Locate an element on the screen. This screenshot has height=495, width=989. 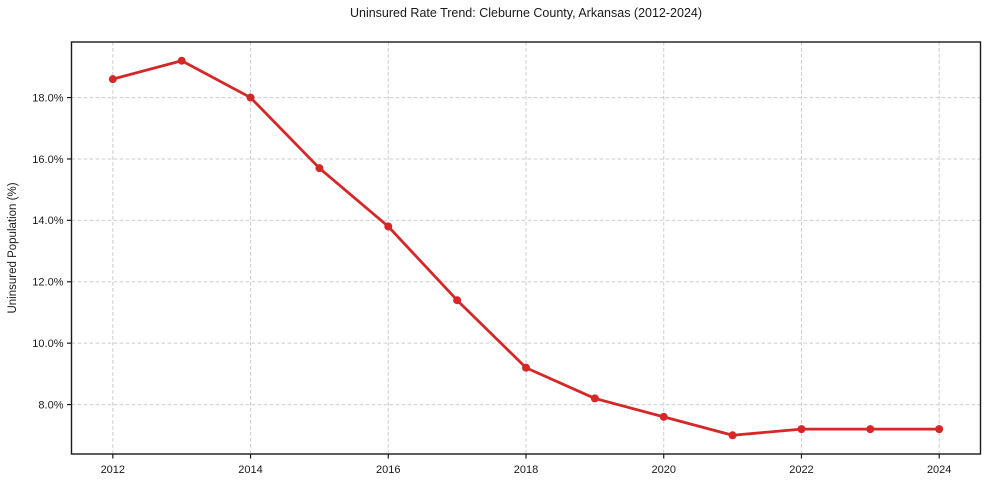
y-tick-label: 16.0% is located at coordinates (47, 160).